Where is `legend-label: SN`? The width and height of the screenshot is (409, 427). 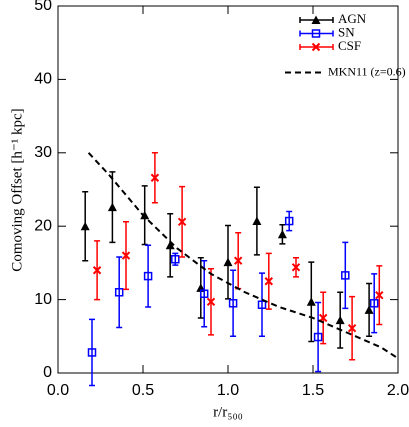 legend-label: SN is located at coordinates (346, 31).